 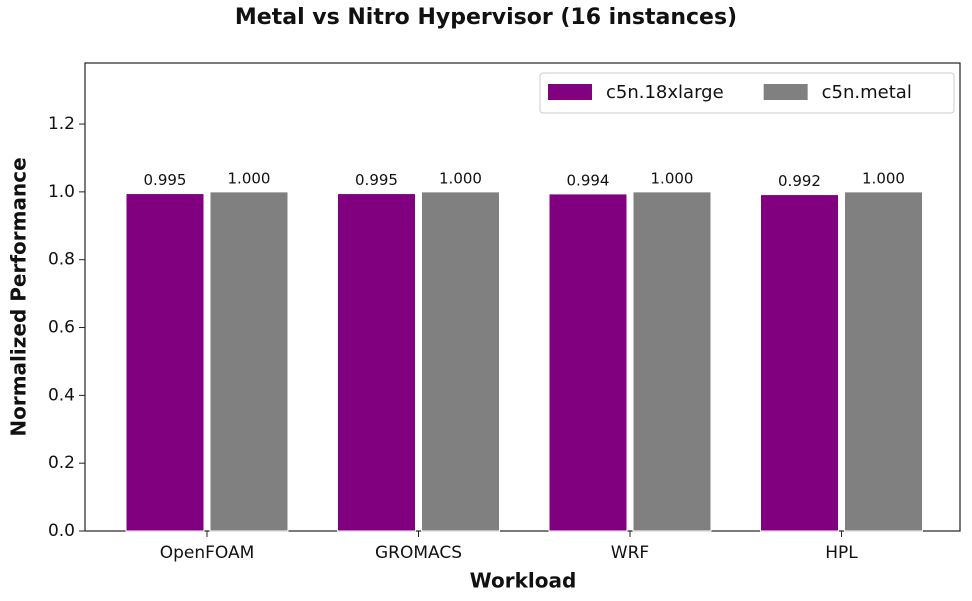 I want to click on chart-title: Metal vs Nitro Hypervisor (16 instances), so click(x=486, y=17).